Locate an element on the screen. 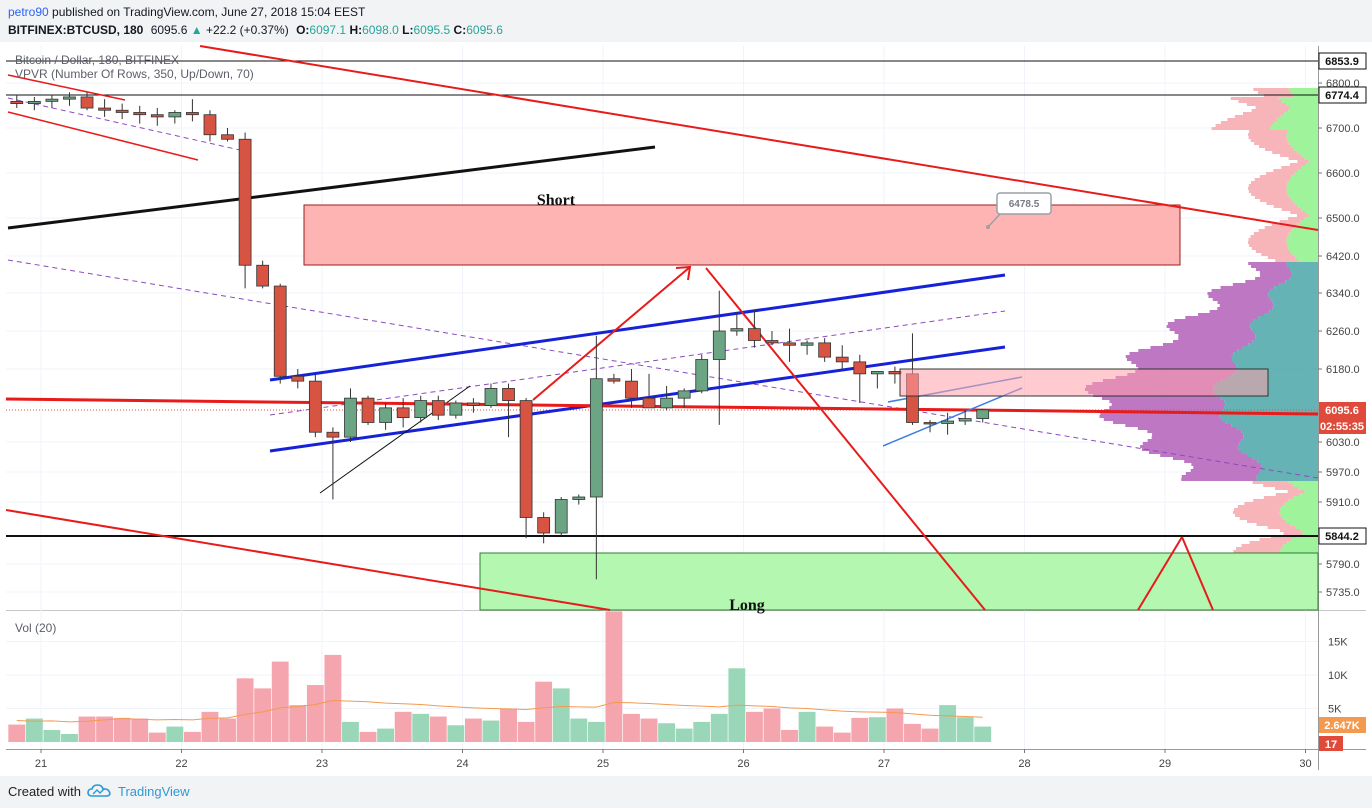 This screenshot has width=1372, height=808. blue-channel-top-line is located at coordinates (637, 327).